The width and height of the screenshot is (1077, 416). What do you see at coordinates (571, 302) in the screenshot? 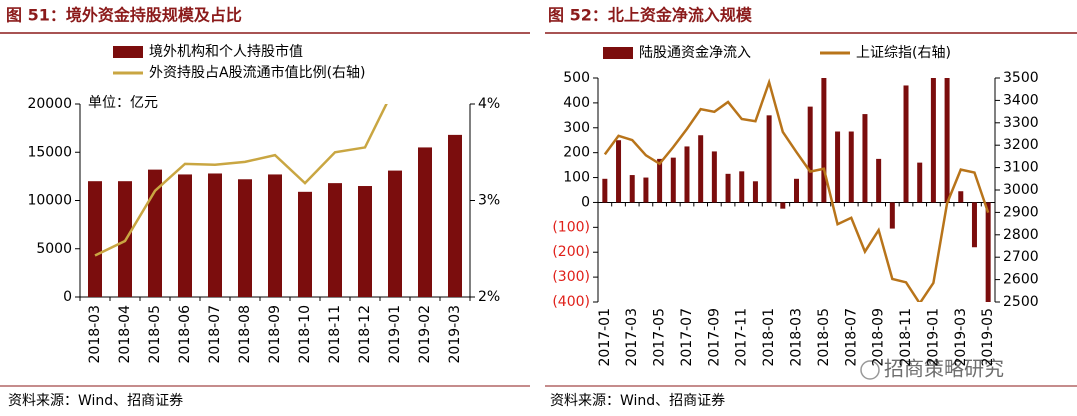
I see `y-tick-label: (400)` at bounding box center [571, 302].